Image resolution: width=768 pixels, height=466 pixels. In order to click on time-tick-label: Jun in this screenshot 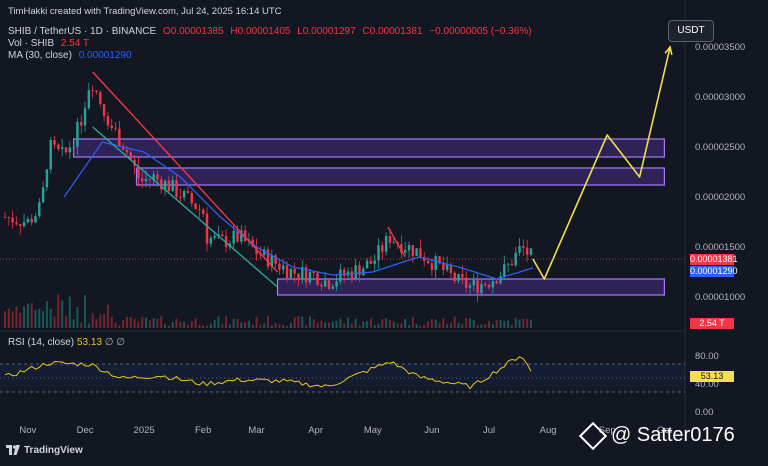, I will do `click(431, 430)`.